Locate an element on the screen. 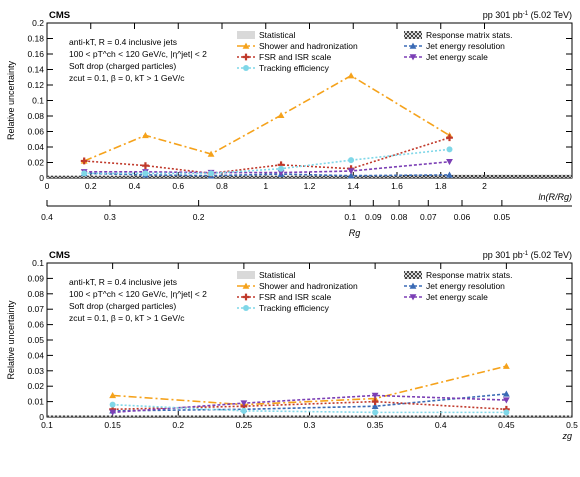  info-line: Soft drop (charged particles) is located at coordinates (122, 66).